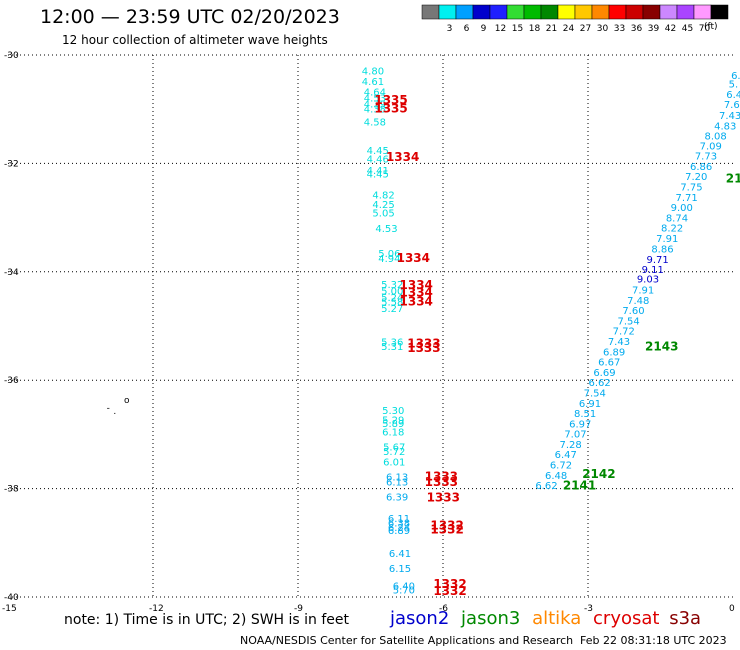 This screenshot has width=740, height=650. What do you see at coordinates (11, 598) in the screenshot?
I see `y-tick-label: -40` at bounding box center [11, 598].